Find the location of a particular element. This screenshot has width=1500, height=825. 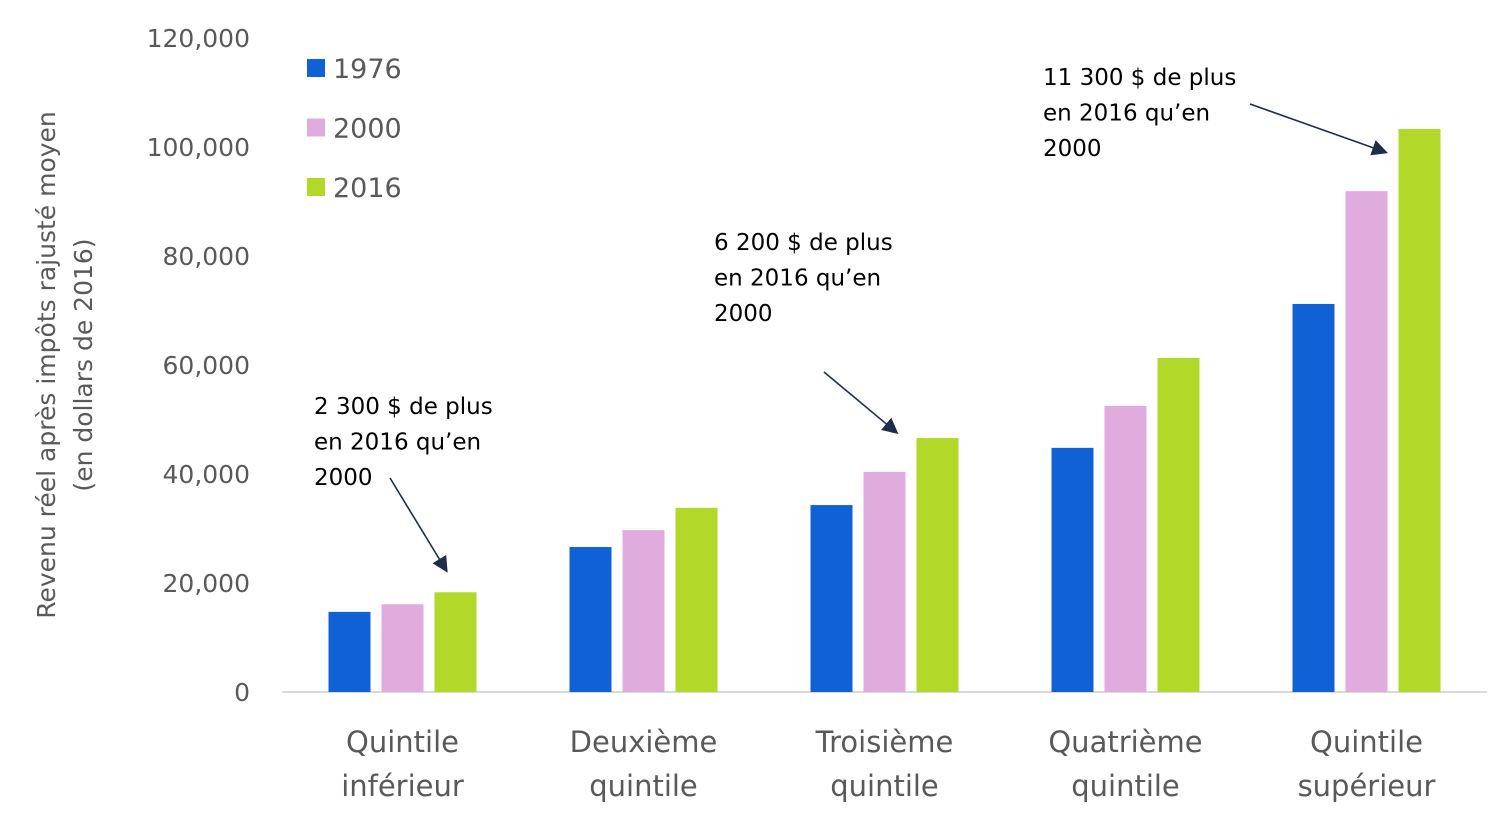

y-tick-label: 40,000 is located at coordinates (206, 474).